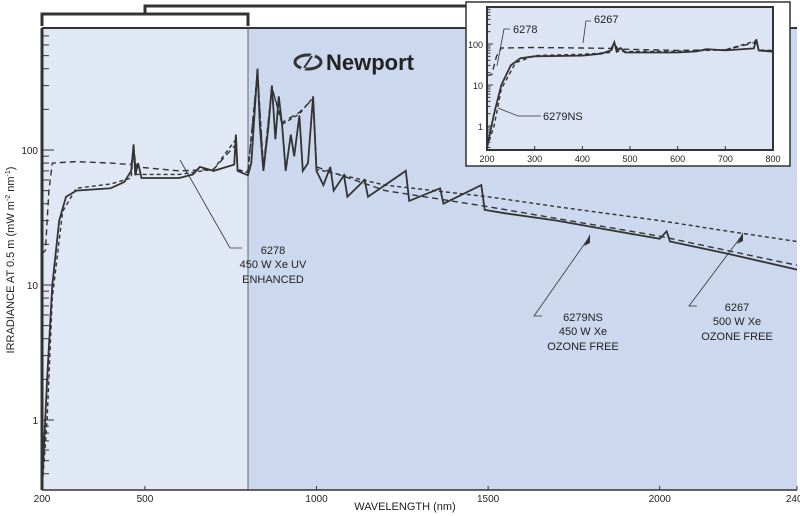 The width and height of the screenshot is (800, 516). Describe the element at coordinates (35, 421) in the screenshot. I see `y-tick-label: 1` at that location.